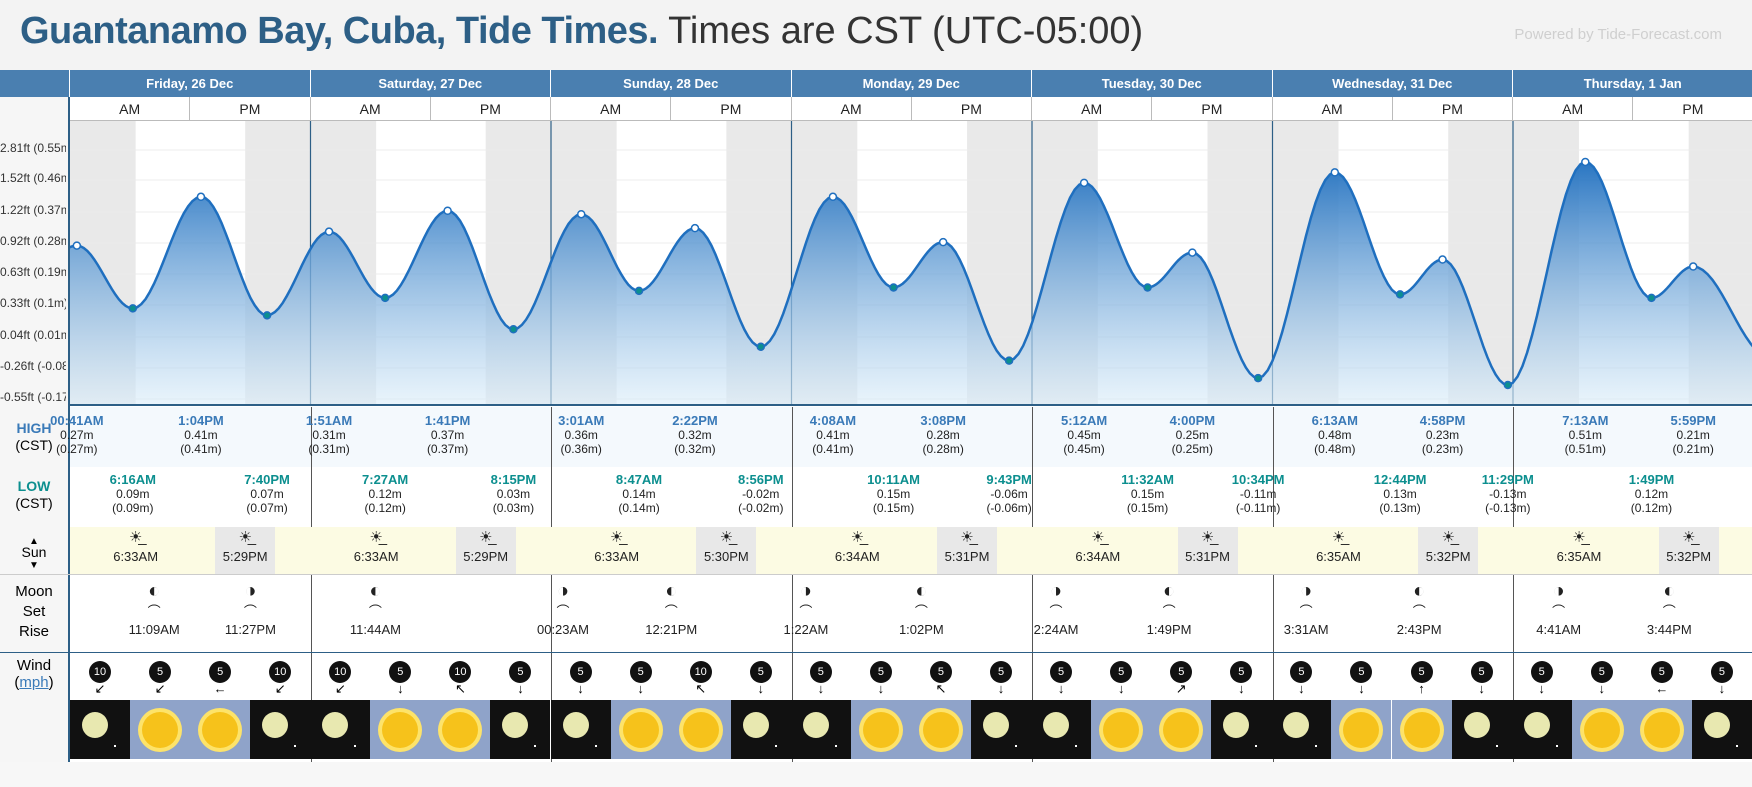 This screenshot has height=787, width=1752. What do you see at coordinates (1669, 608) in the screenshot?
I see `moon-cell: ◐ ⌒ 3:44PM` at bounding box center [1669, 608].